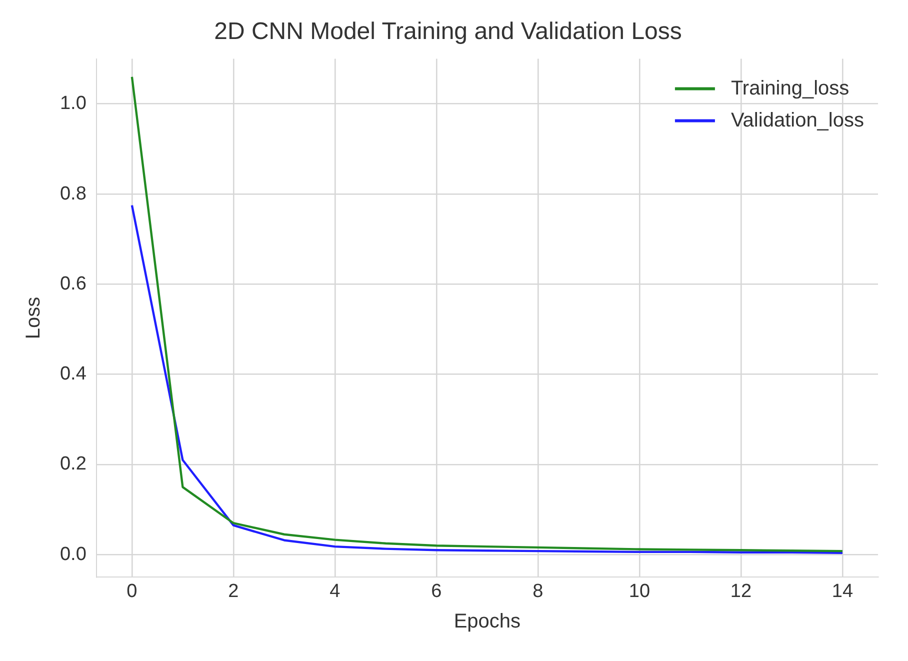 This screenshot has height=661, width=908. Describe the element at coordinates (741, 591) in the screenshot. I see `x-tick-label: 12` at that location.